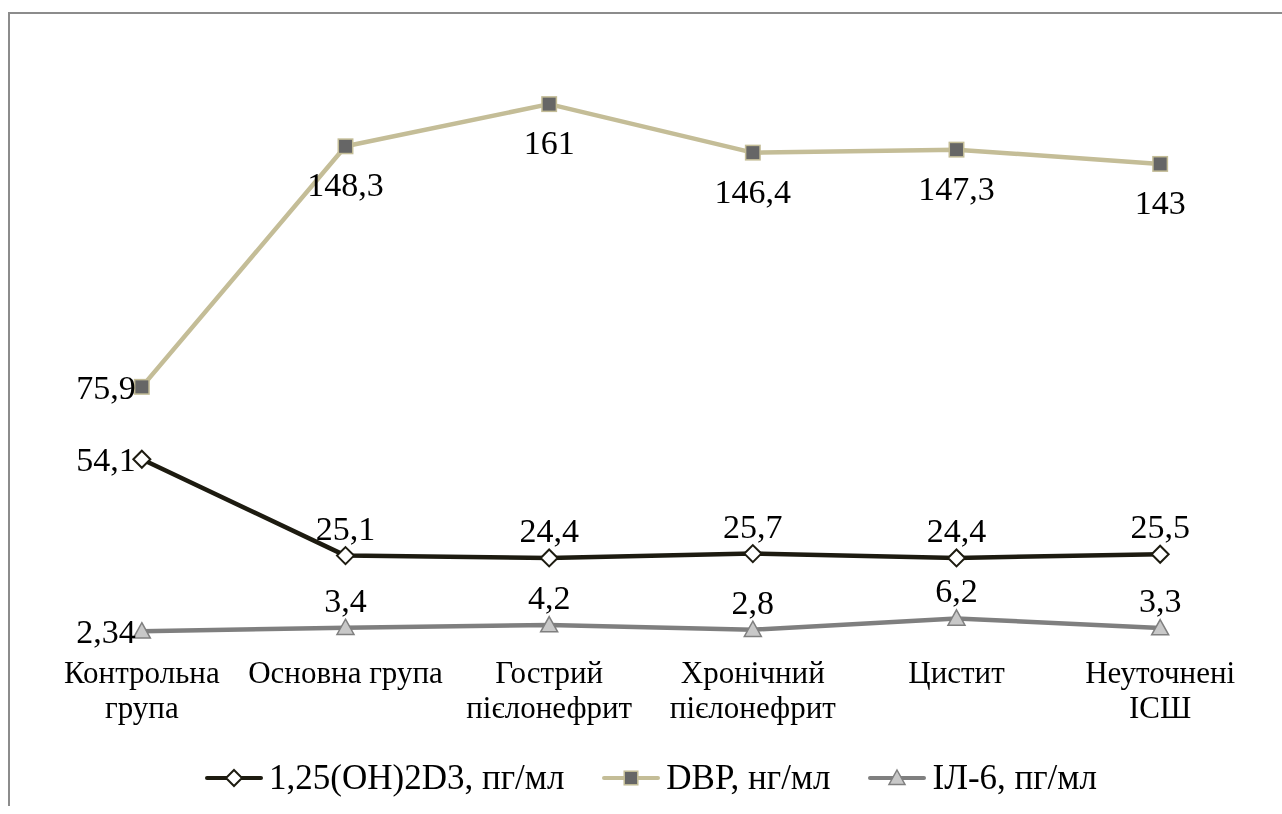  Describe the element at coordinates (345, 185) in the screenshot. I see `data-label: 148,3` at that location.